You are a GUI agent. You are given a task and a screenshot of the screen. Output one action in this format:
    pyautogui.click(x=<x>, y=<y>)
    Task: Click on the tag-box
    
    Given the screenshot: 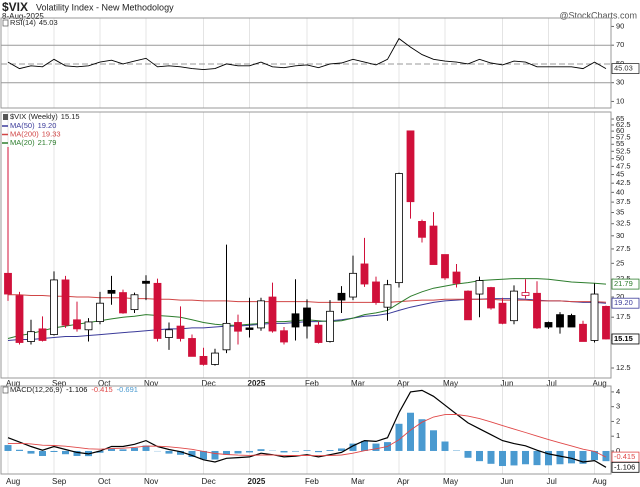 What is the action you would take?
    pyautogui.click(x=625, y=339)
    